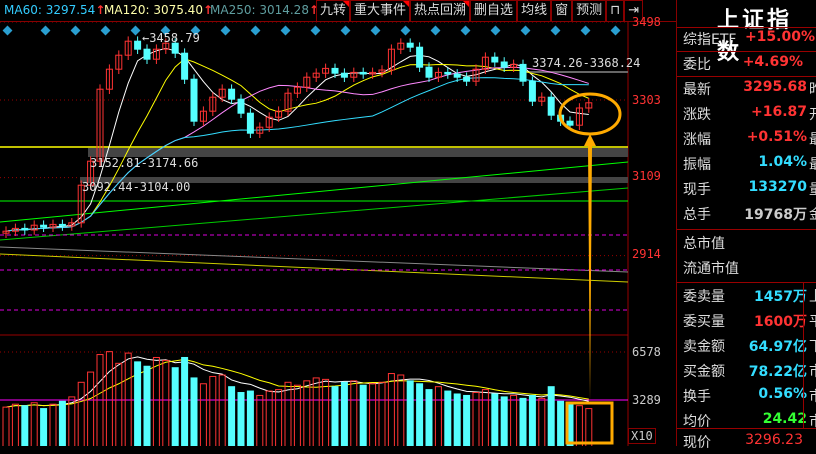 This screenshot has height=454, width=816. Describe the element at coordinates (333, 11) in the screenshot. I see `jiuzhuan-button: 九转` at that location.